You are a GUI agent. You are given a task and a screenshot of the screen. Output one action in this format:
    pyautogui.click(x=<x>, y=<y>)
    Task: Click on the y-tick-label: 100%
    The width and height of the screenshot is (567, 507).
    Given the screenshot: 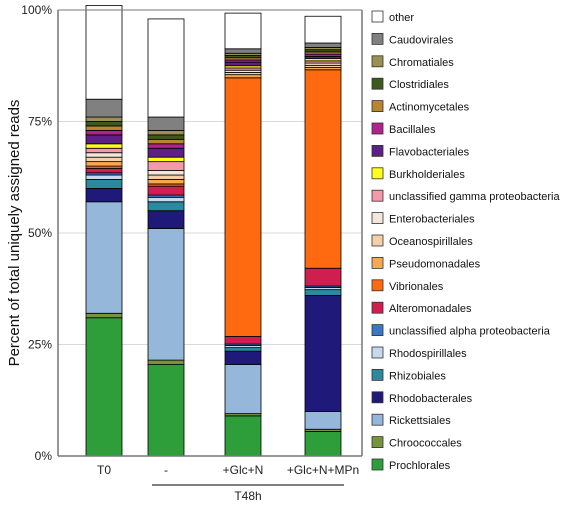 What is the action you would take?
    pyautogui.click(x=36, y=10)
    